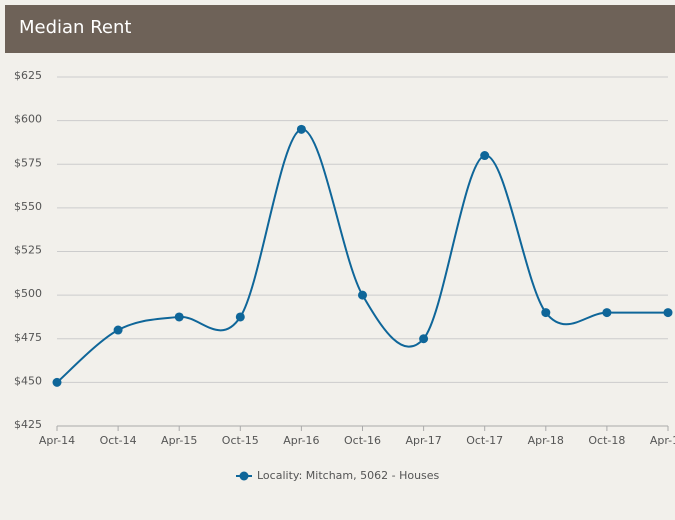  Describe the element at coordinates (662, 440) in the screenshot. I see `x-tick-label: Apr-19` at that location.